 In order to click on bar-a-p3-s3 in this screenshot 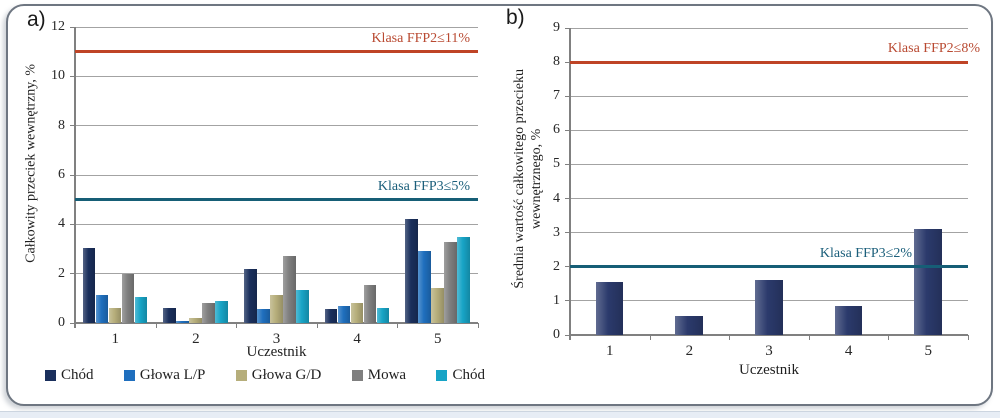, I will do `click(276, 308)`.